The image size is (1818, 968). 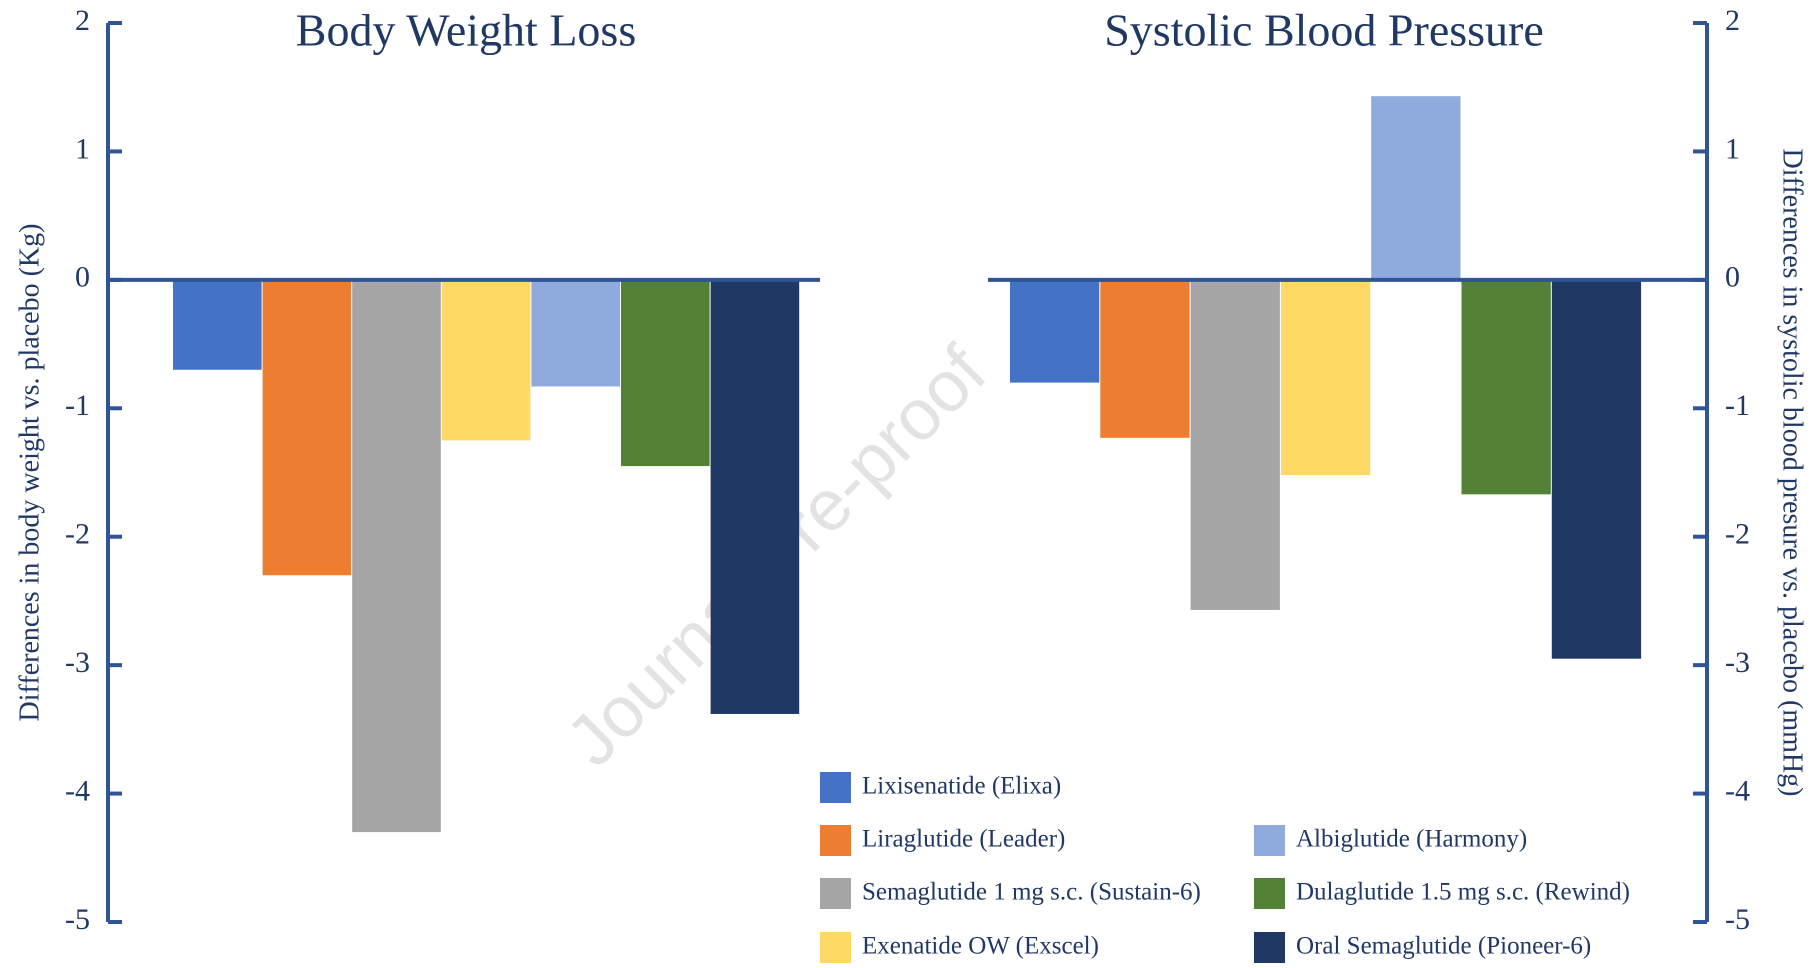 I want to click on y-tick-label: 0, so click(x=82, y=277).